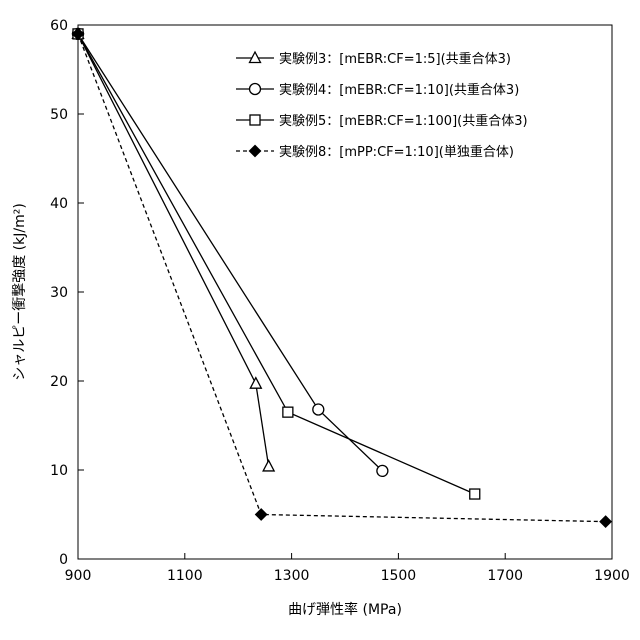 Image resolution: width=640 pixels, height=640 pixels. I want to click on legend-marker-ex3, so click(255, 57).